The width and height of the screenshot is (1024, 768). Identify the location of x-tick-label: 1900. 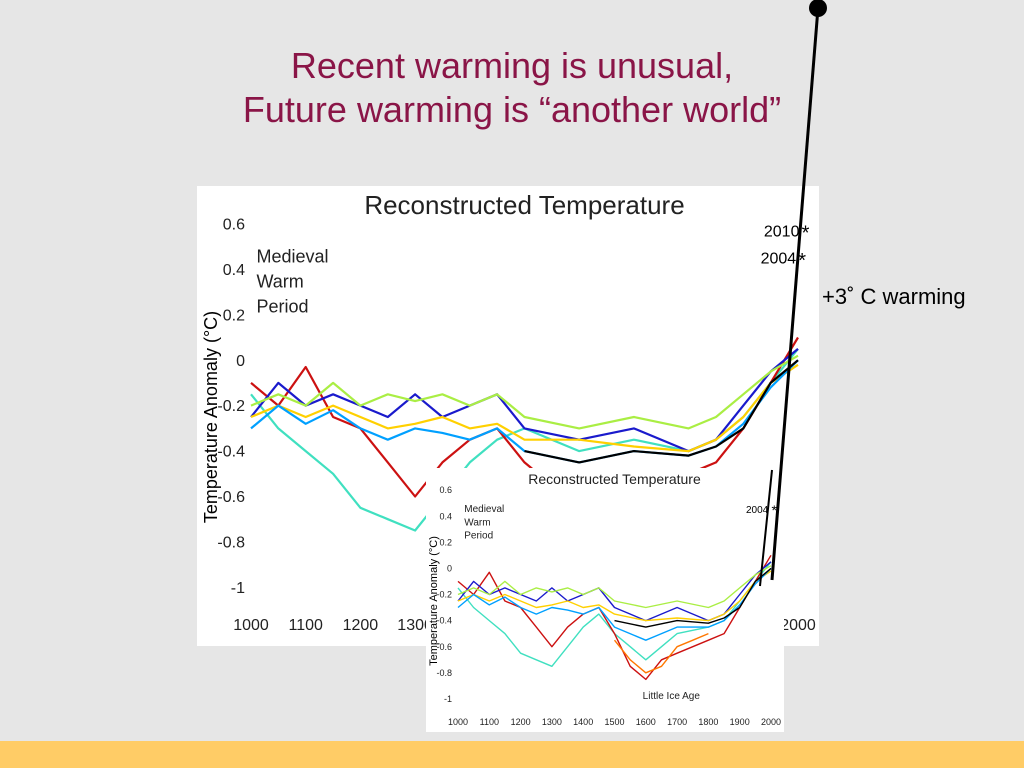
(740, 722).